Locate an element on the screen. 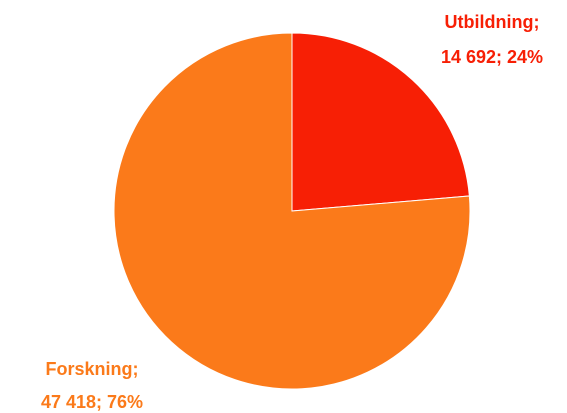  pie-slice-utbildning is located at coordinates (380, 122).